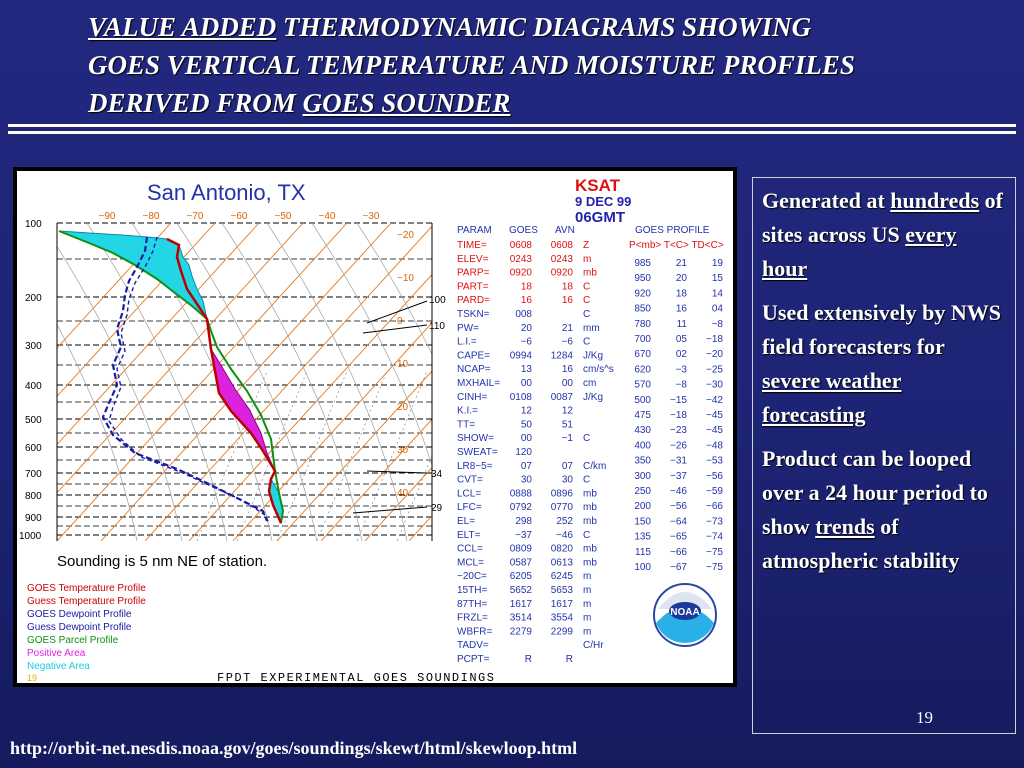  What do you see at coordinates (682, 369) in the screenshot?
I see `profile-temp: −3` at bounding box center [682, 369].